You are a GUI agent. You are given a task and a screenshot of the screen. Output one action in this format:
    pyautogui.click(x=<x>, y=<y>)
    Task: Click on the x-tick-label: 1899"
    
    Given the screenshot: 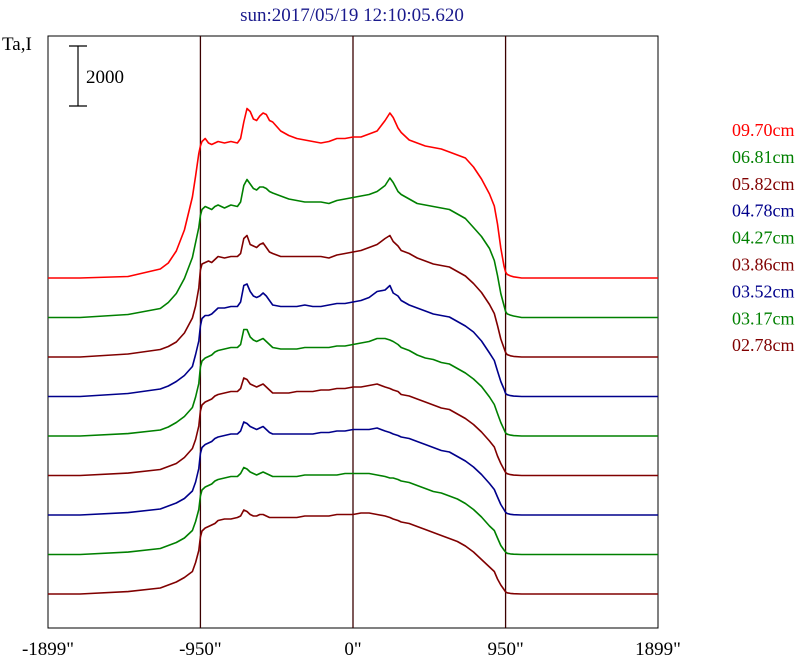 What is the action you would take?
    pyautogui.click(x=658, y=649)
    